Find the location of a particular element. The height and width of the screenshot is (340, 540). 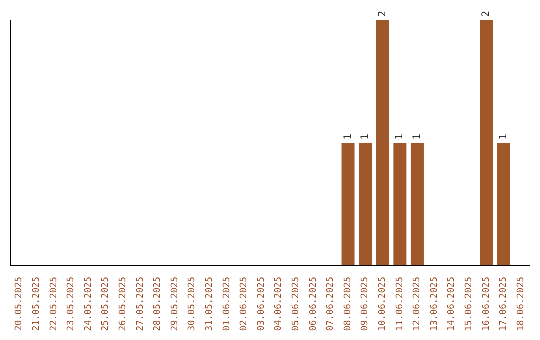

x-tick-label: 14.06.2025 is located at coordinates (452, 304).